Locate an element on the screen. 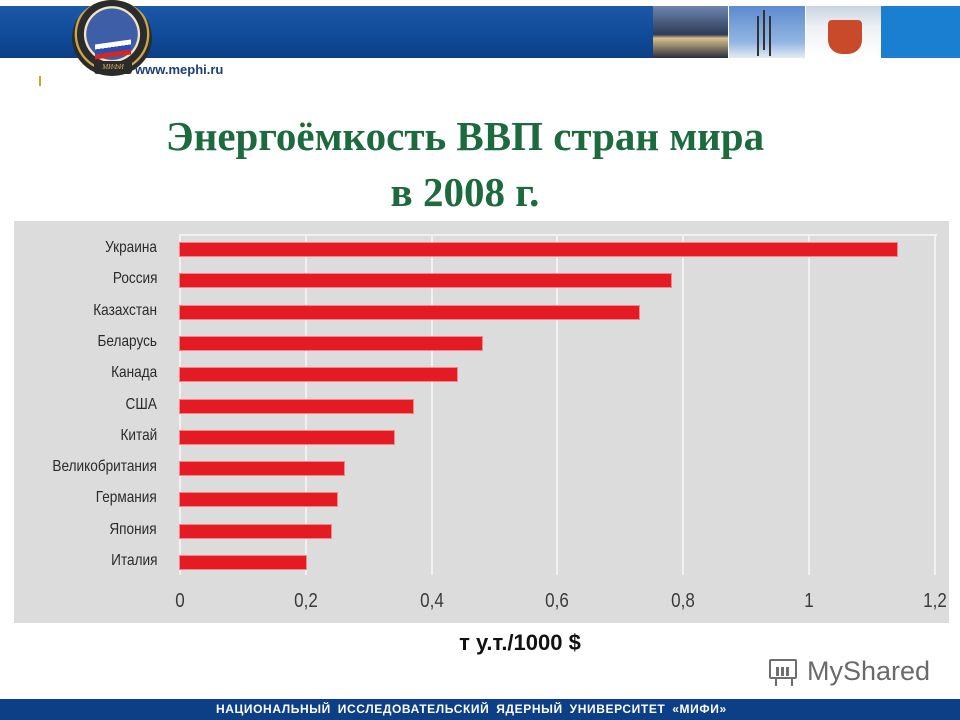 This screenshot has height=720, width=960. myshared-watermark: MyShared is located at coordinates (848, 671).